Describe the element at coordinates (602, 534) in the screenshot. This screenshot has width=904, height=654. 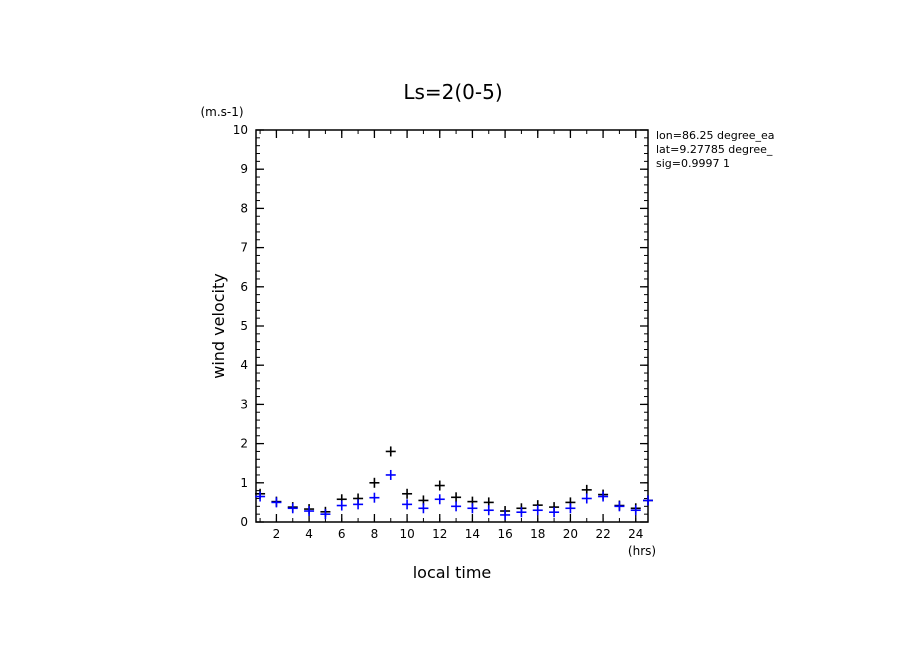
I see `x-tick-label: 22` at that location.